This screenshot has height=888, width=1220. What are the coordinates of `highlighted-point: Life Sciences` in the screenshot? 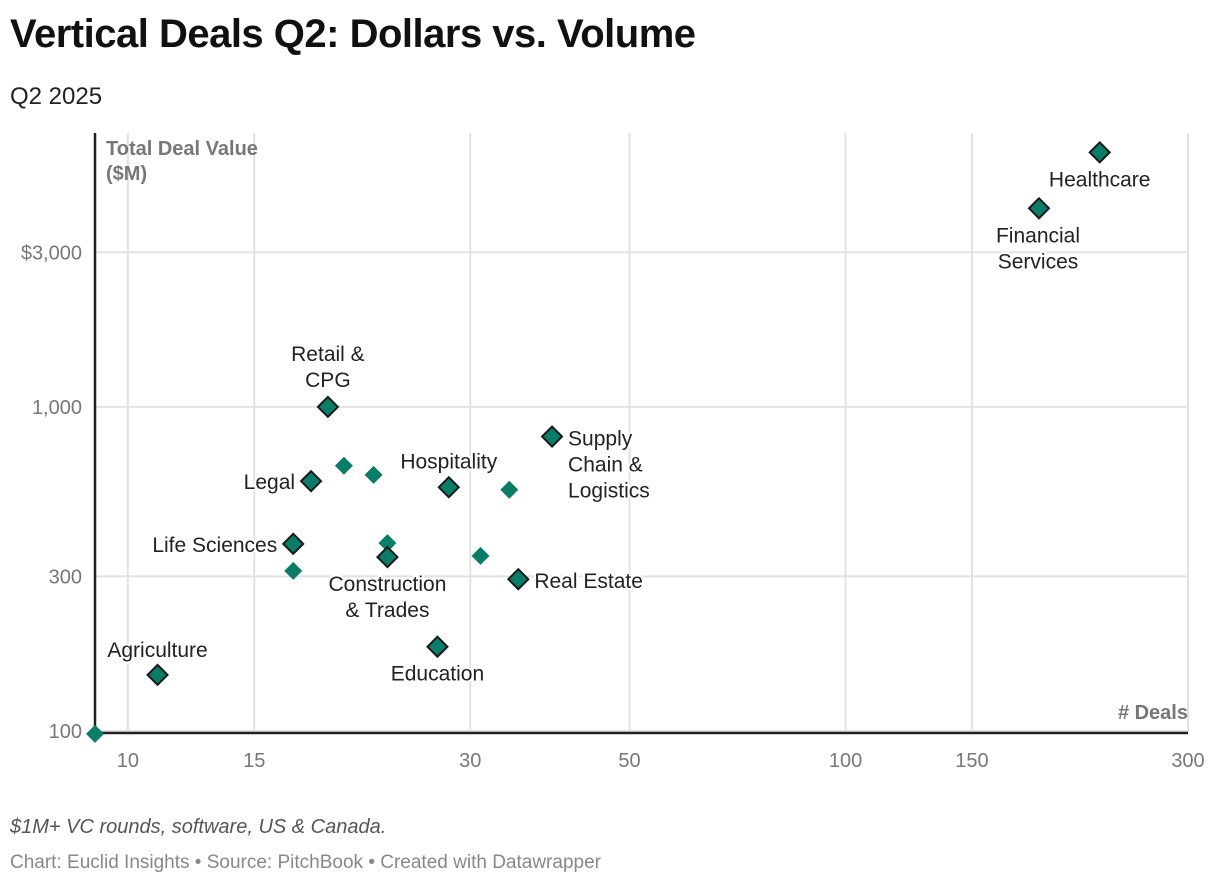 It's located at (227, 545).